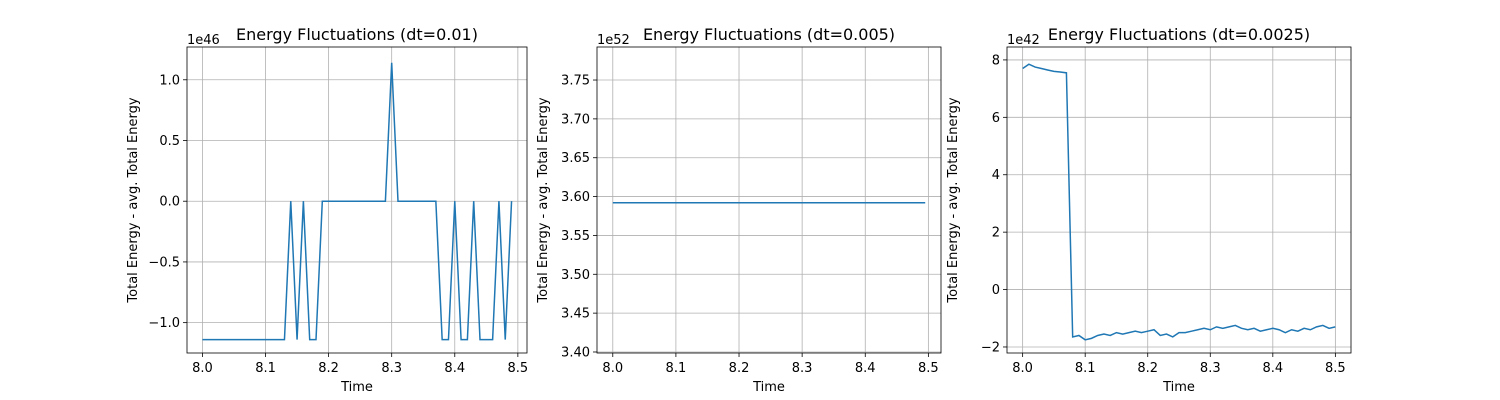 Image resolution: width=1500 pixels, height=400 pixels. Describe the element at coordinates (996, 60) in the screenshot. I see `y-tick-label: 8` at that location.